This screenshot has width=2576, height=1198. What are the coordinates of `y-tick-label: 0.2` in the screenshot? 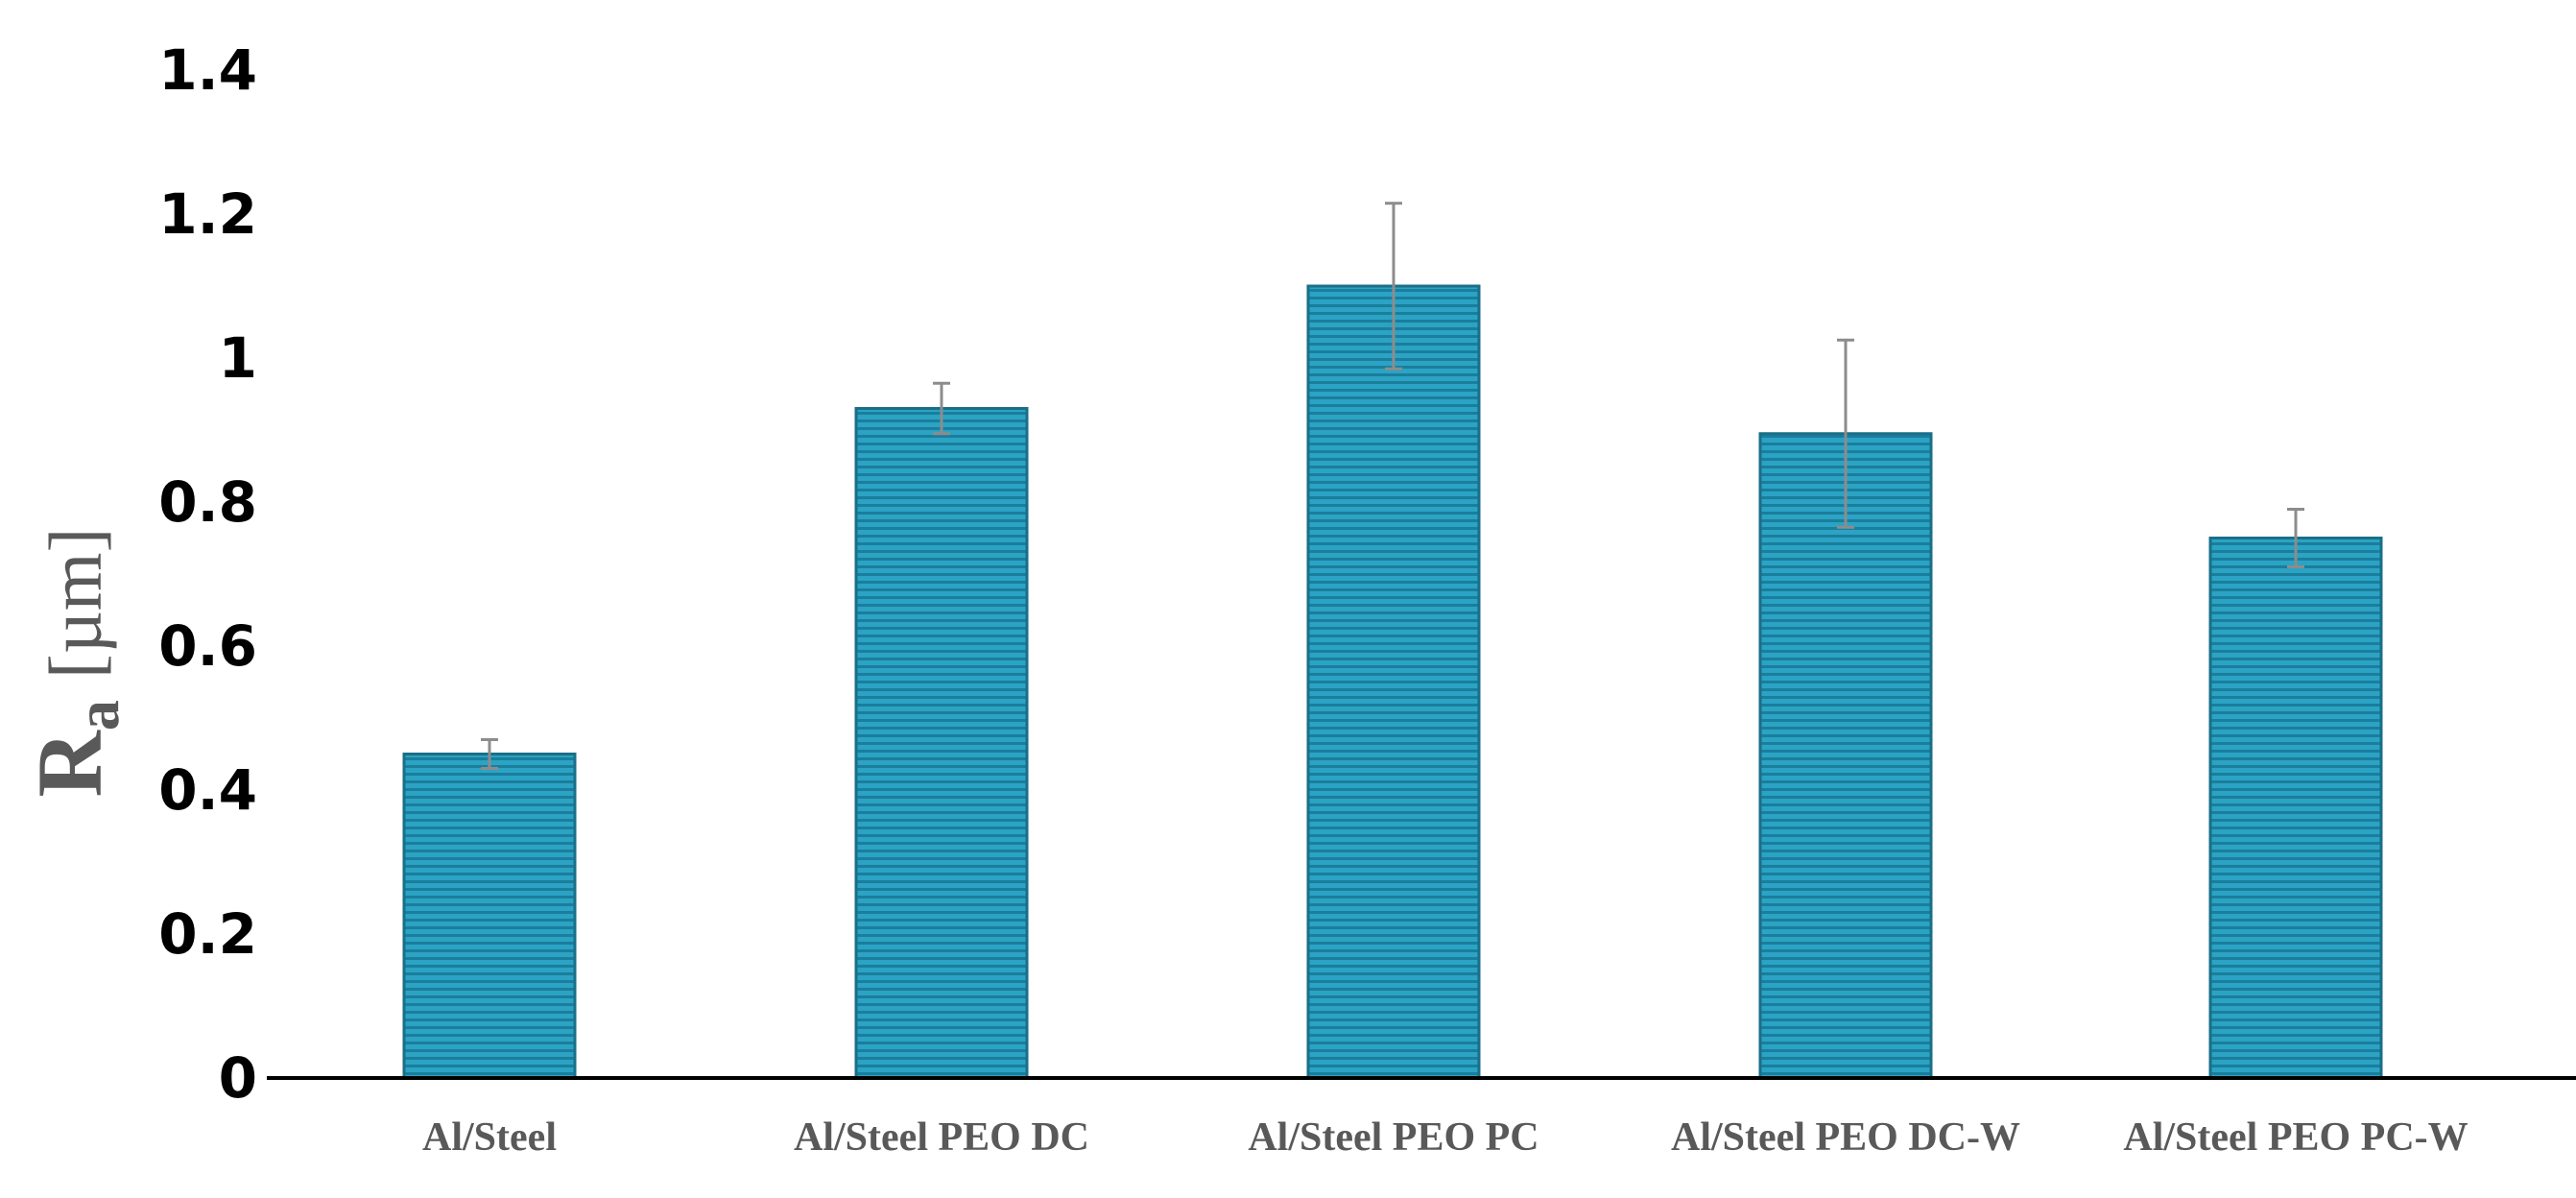 It's located at (207, 934).